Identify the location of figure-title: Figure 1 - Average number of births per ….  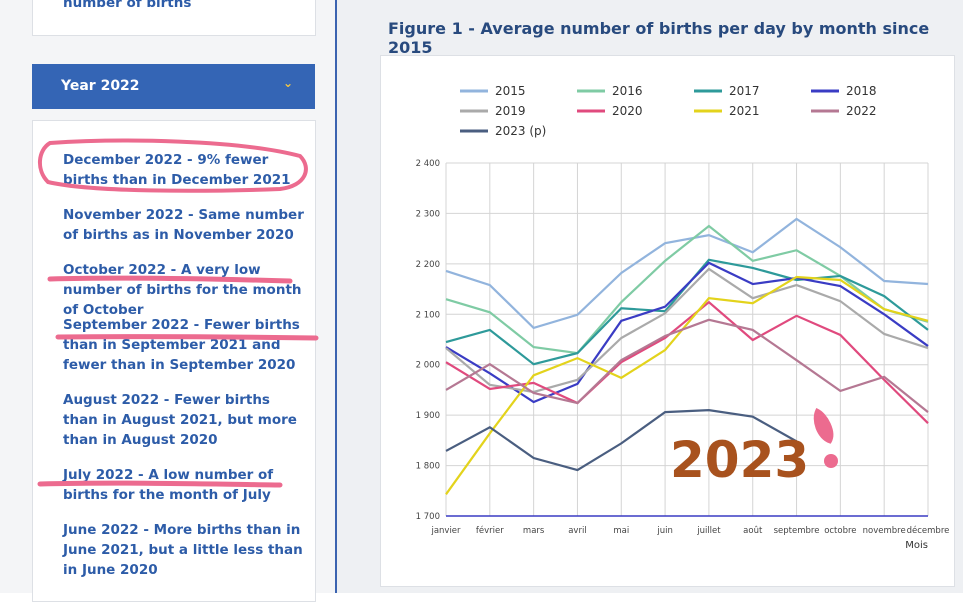
(659, 38).